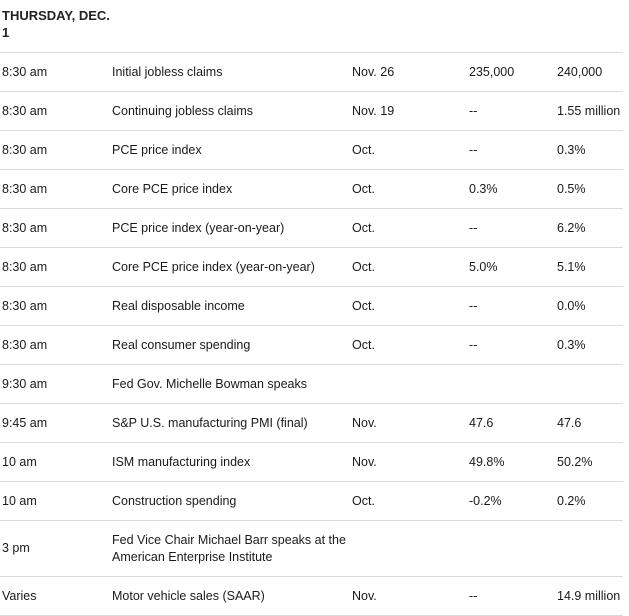 The height and width of the screenshot is (616, 629). Describe the element at coordinates (513, 72) in the screenshot. I see `forecast-cell: 235,000` at that location.